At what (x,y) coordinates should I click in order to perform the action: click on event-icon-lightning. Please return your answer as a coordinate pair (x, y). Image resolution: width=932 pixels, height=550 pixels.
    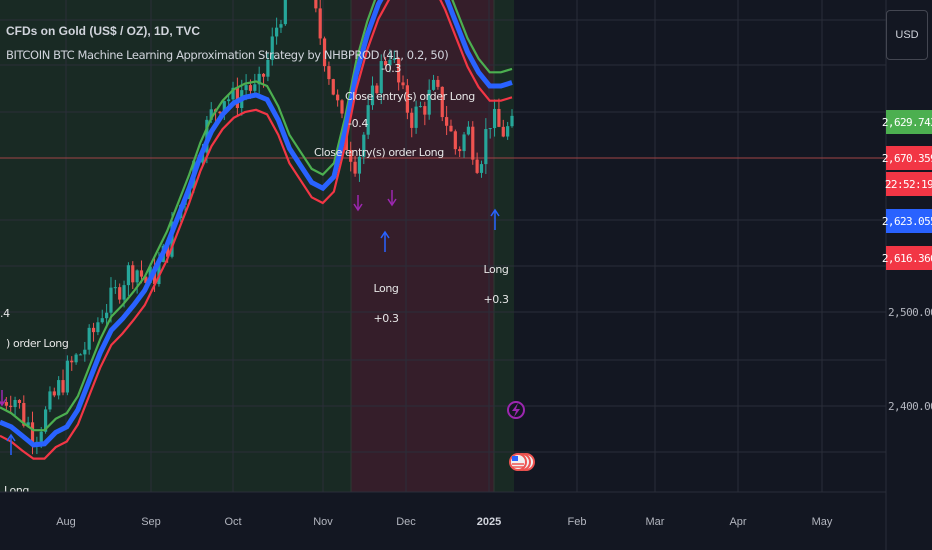
    Looking at the image, I should click on (516, 410).